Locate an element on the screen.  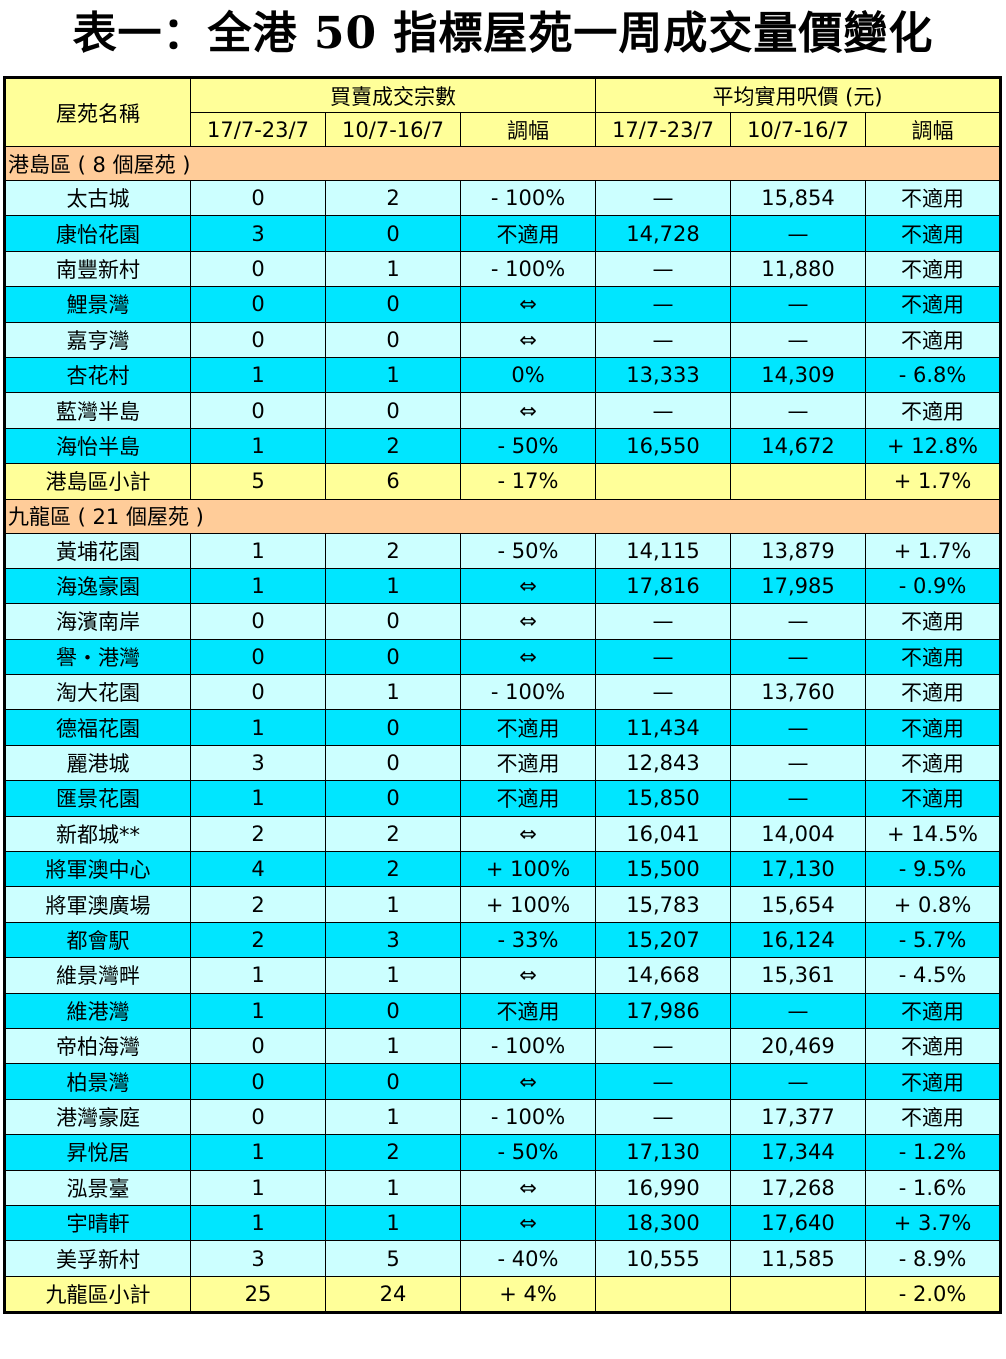
price-group-header: 平均實用呎價 (元) is located at coordinates (798, 95).